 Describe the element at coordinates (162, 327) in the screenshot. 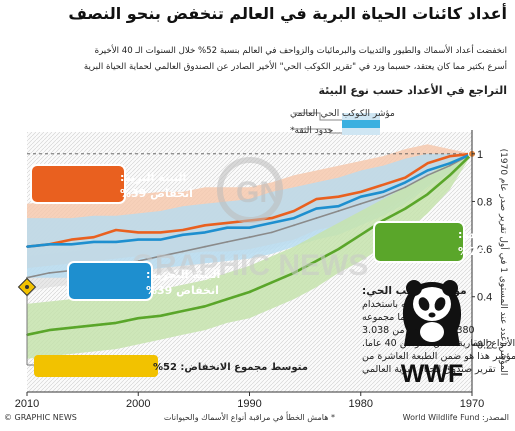

I see `callout-average: متوسط مجموع الانخفاض: 52%` at that location.